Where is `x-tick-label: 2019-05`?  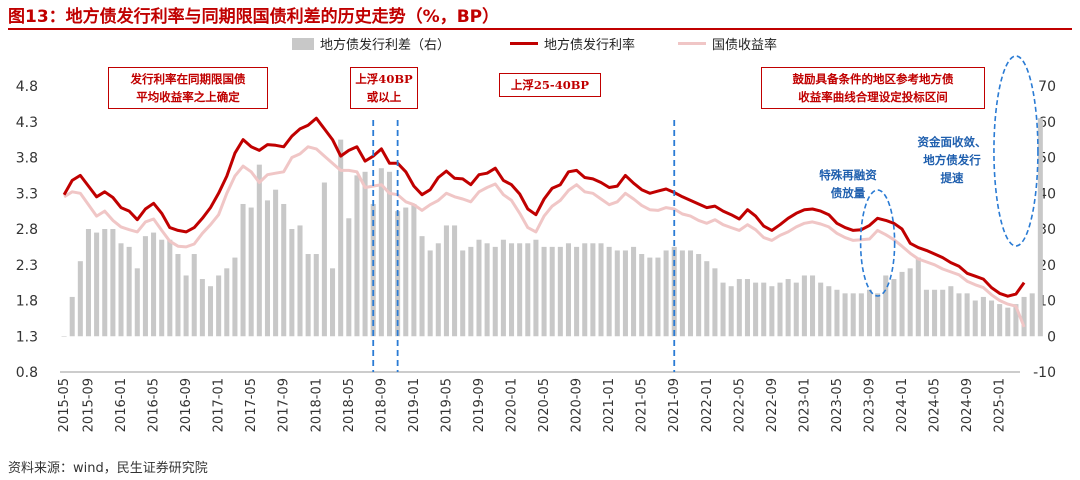
x-tick-label: 2019-05 is located at coordinates (446, 405).